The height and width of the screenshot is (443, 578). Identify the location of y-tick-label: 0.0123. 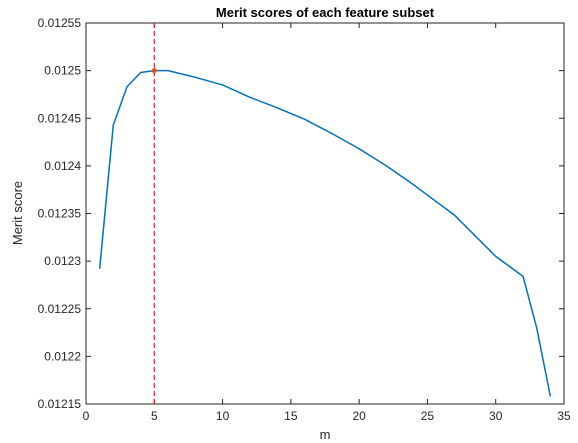
(62, 261).